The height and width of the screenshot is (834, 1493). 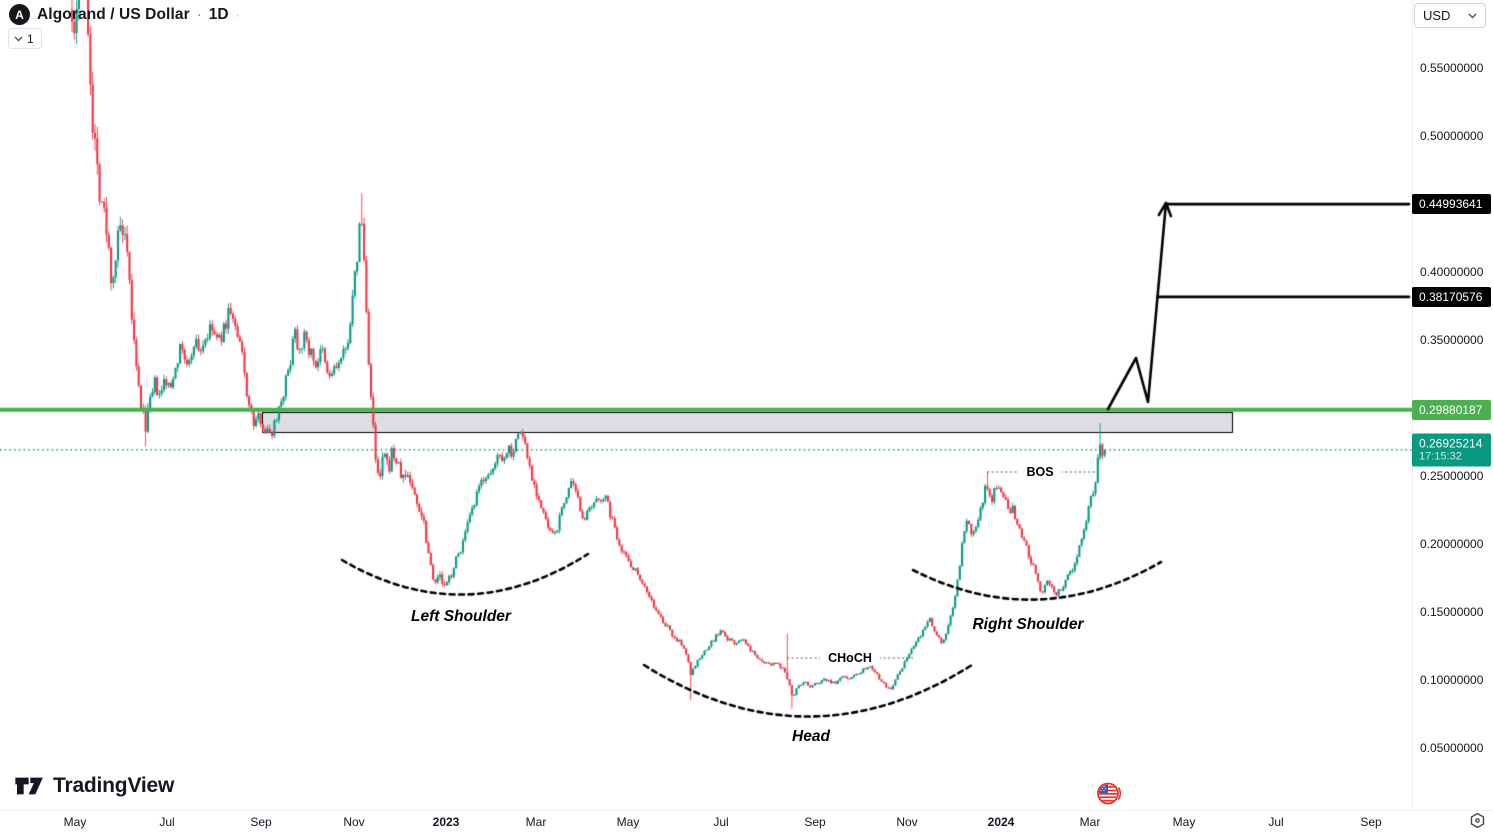 I want to click on price-tick-label: 0.40000000, so click(x=1452, y=272).